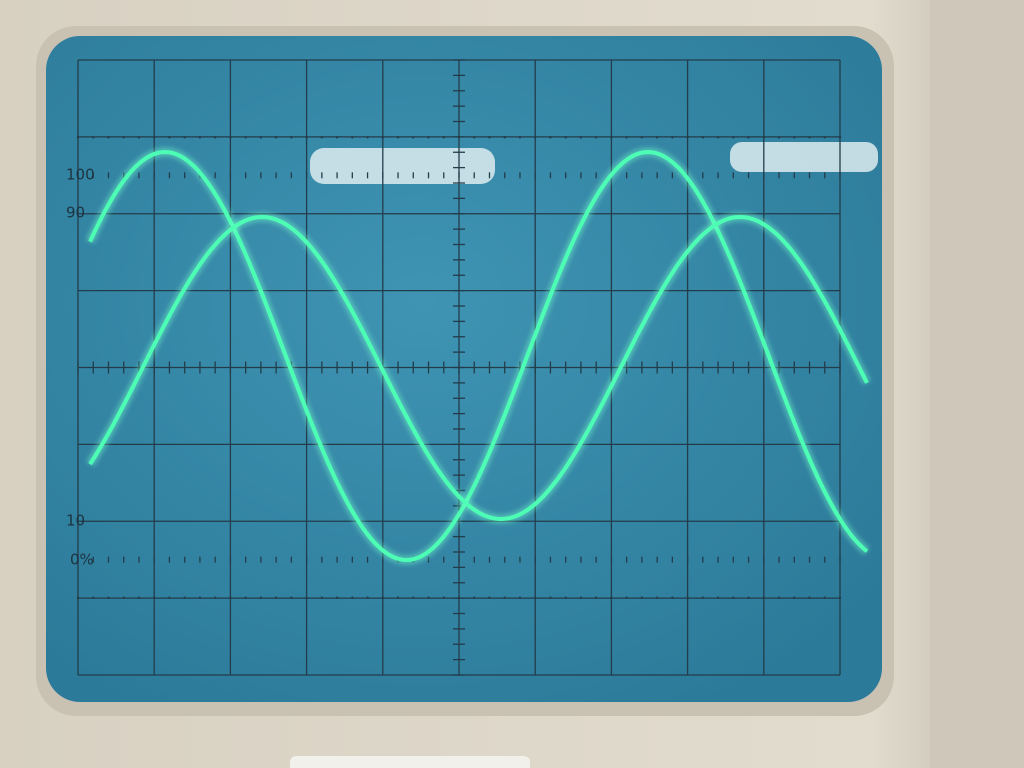  Describe the element at coordinates (80, 175) in the screenshot. I see `graticule-label: 100` at that location.